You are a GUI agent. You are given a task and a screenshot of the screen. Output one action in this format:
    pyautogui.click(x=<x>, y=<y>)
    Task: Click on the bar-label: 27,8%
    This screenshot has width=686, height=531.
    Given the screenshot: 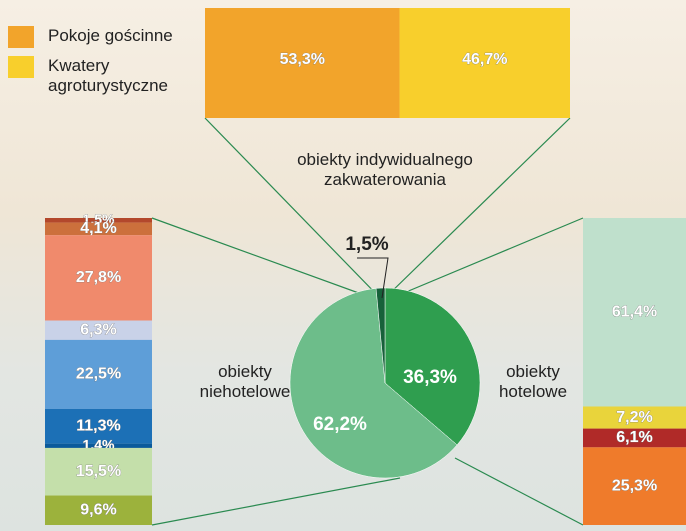 What is the action you would take?
    pyautogui.click(x=98, y=277)
    